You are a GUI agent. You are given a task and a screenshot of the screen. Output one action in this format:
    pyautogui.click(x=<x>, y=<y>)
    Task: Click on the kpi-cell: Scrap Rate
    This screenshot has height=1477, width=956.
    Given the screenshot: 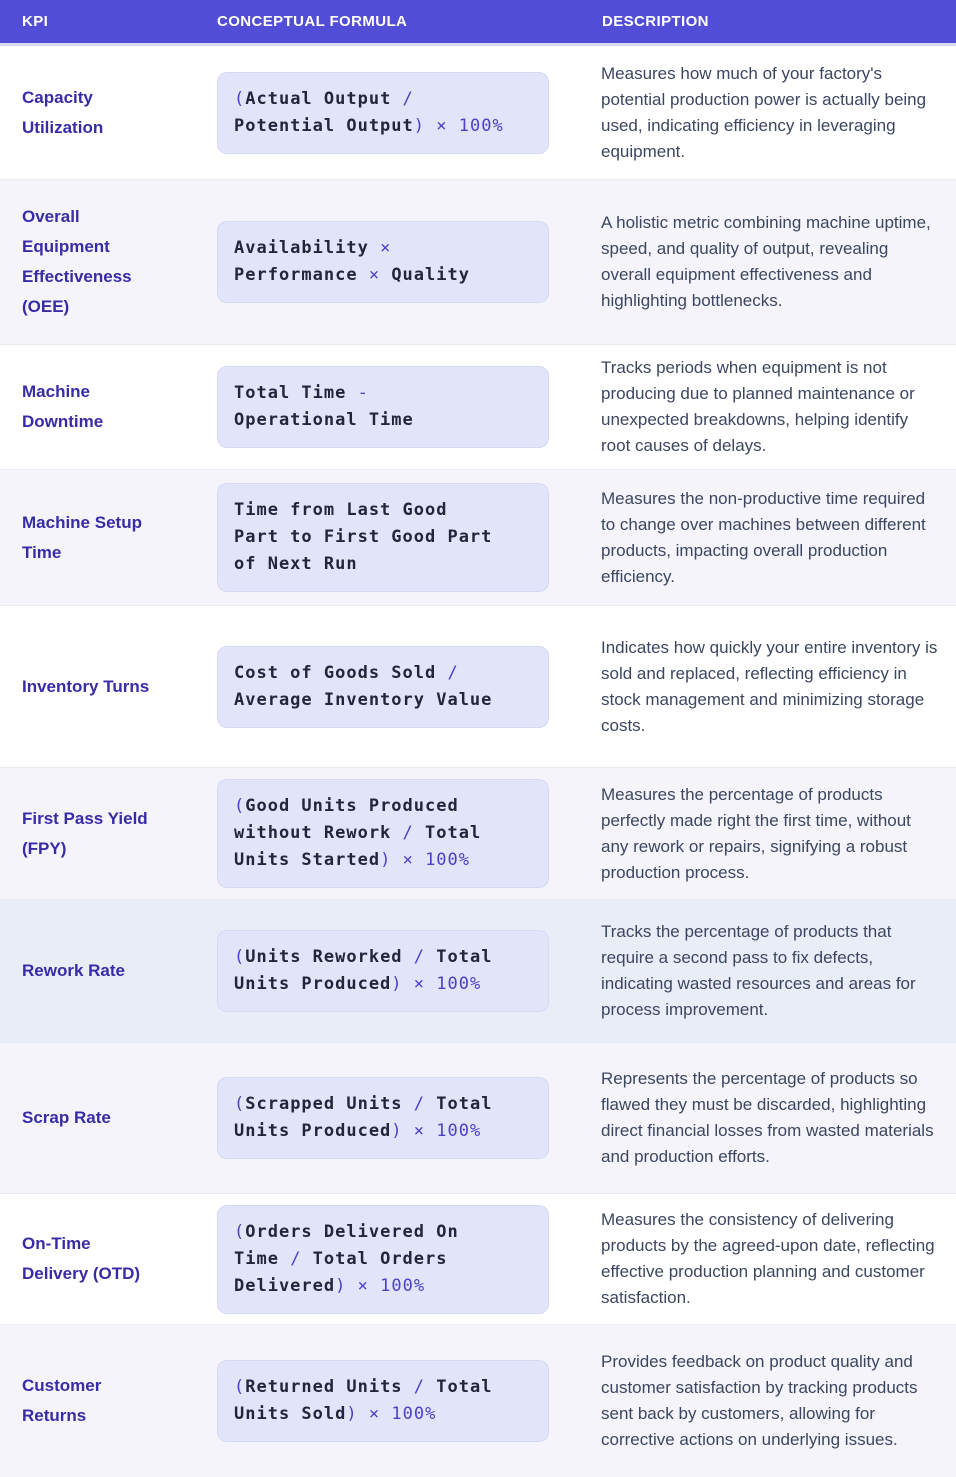 What is the action you would take?
    pyautogui.click(x=107, y=1118)
    